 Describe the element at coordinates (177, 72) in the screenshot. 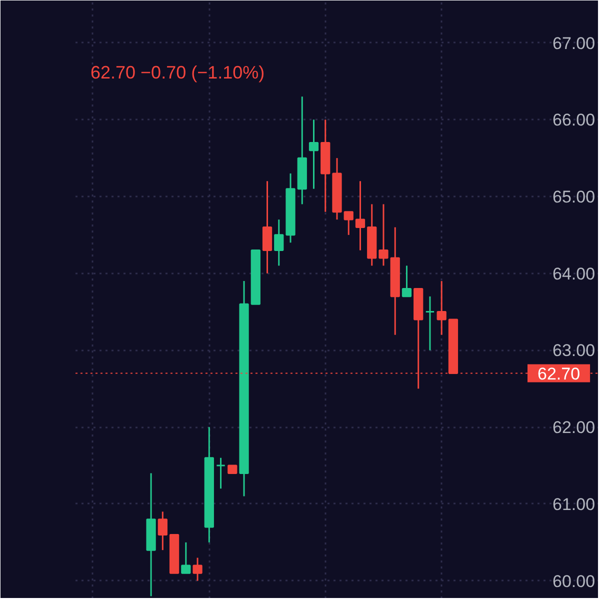

I see `annotation: 62.70 −0.70 (−1.10%)` at that location.